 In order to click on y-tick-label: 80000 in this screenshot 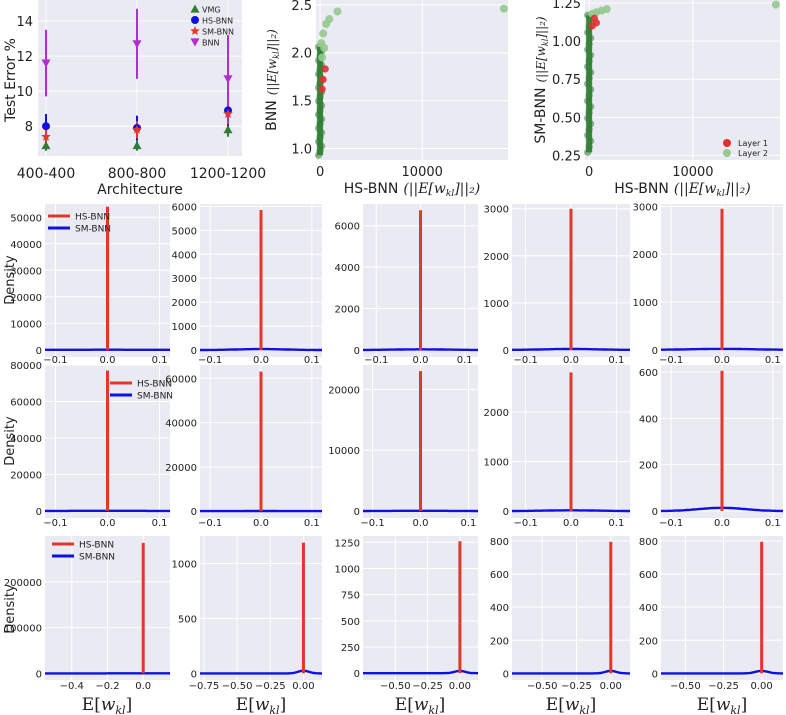, I will do `click(26, 366)`.